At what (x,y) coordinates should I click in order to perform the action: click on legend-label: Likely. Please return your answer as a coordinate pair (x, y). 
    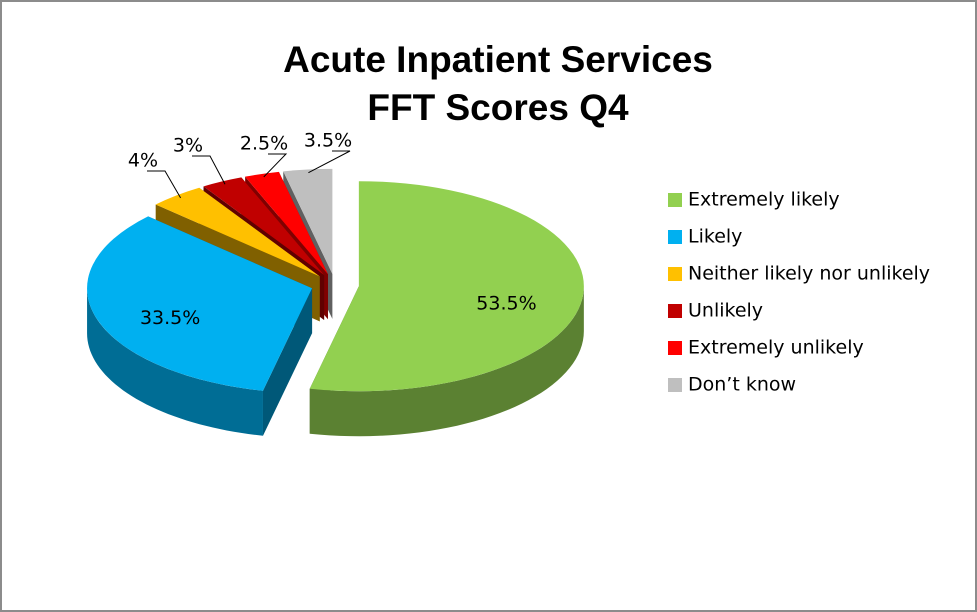
    Looking at the image, I should click on (715, 237).